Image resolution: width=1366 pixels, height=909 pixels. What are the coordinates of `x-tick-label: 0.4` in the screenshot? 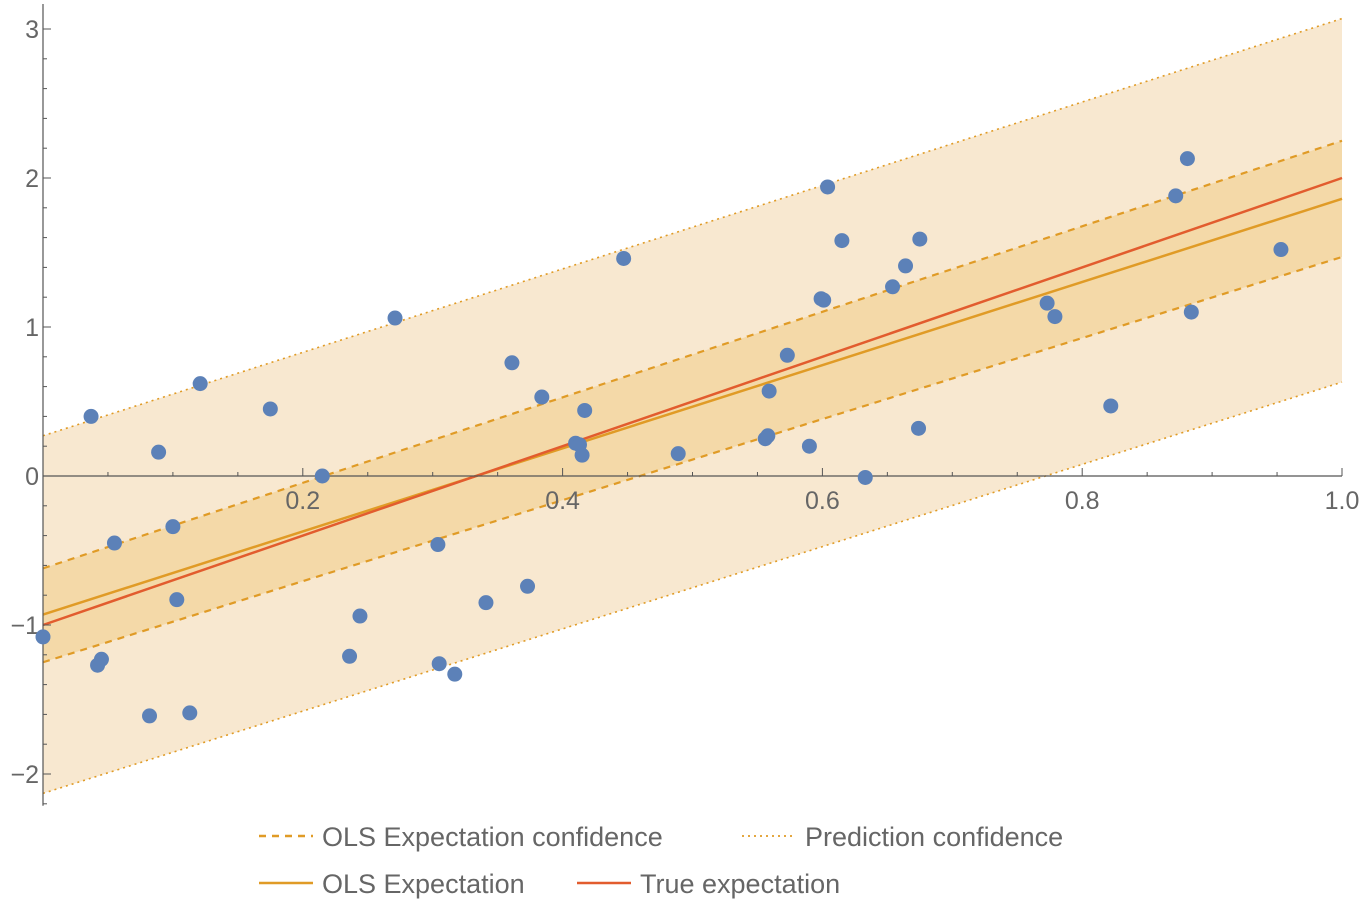 It's located at (562, 501).